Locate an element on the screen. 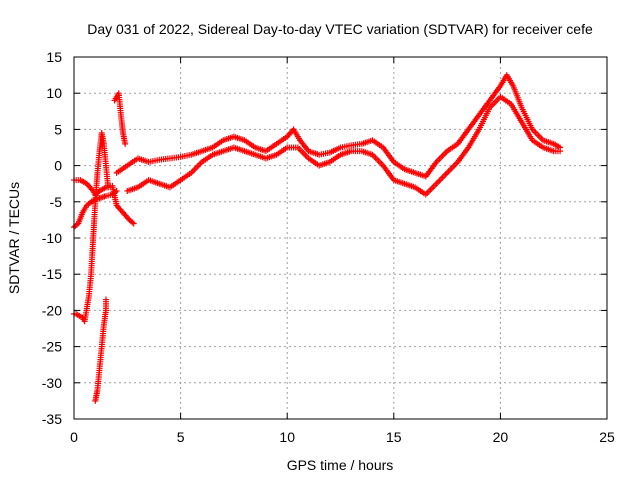  y-tick-label: -20 is located at coordinates (52, 310).